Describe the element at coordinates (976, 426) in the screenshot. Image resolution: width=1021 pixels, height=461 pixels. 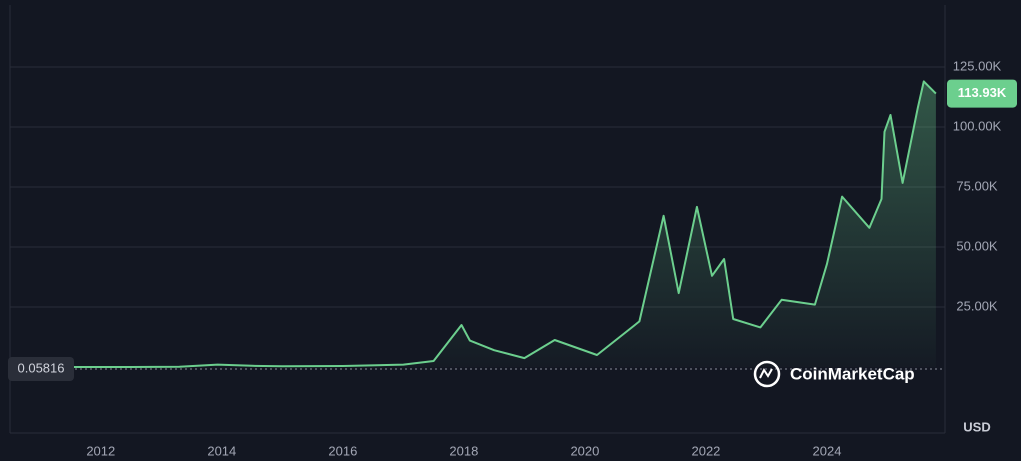
I see `currency-label: USD` at that location.